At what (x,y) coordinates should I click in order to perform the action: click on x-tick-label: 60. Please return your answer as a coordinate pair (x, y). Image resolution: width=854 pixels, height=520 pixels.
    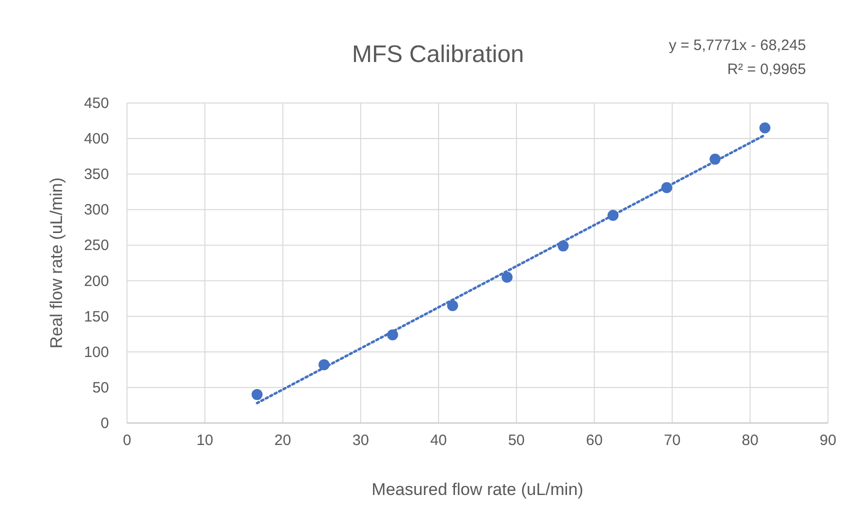
    Looking at the image, I should click on (594, 440).